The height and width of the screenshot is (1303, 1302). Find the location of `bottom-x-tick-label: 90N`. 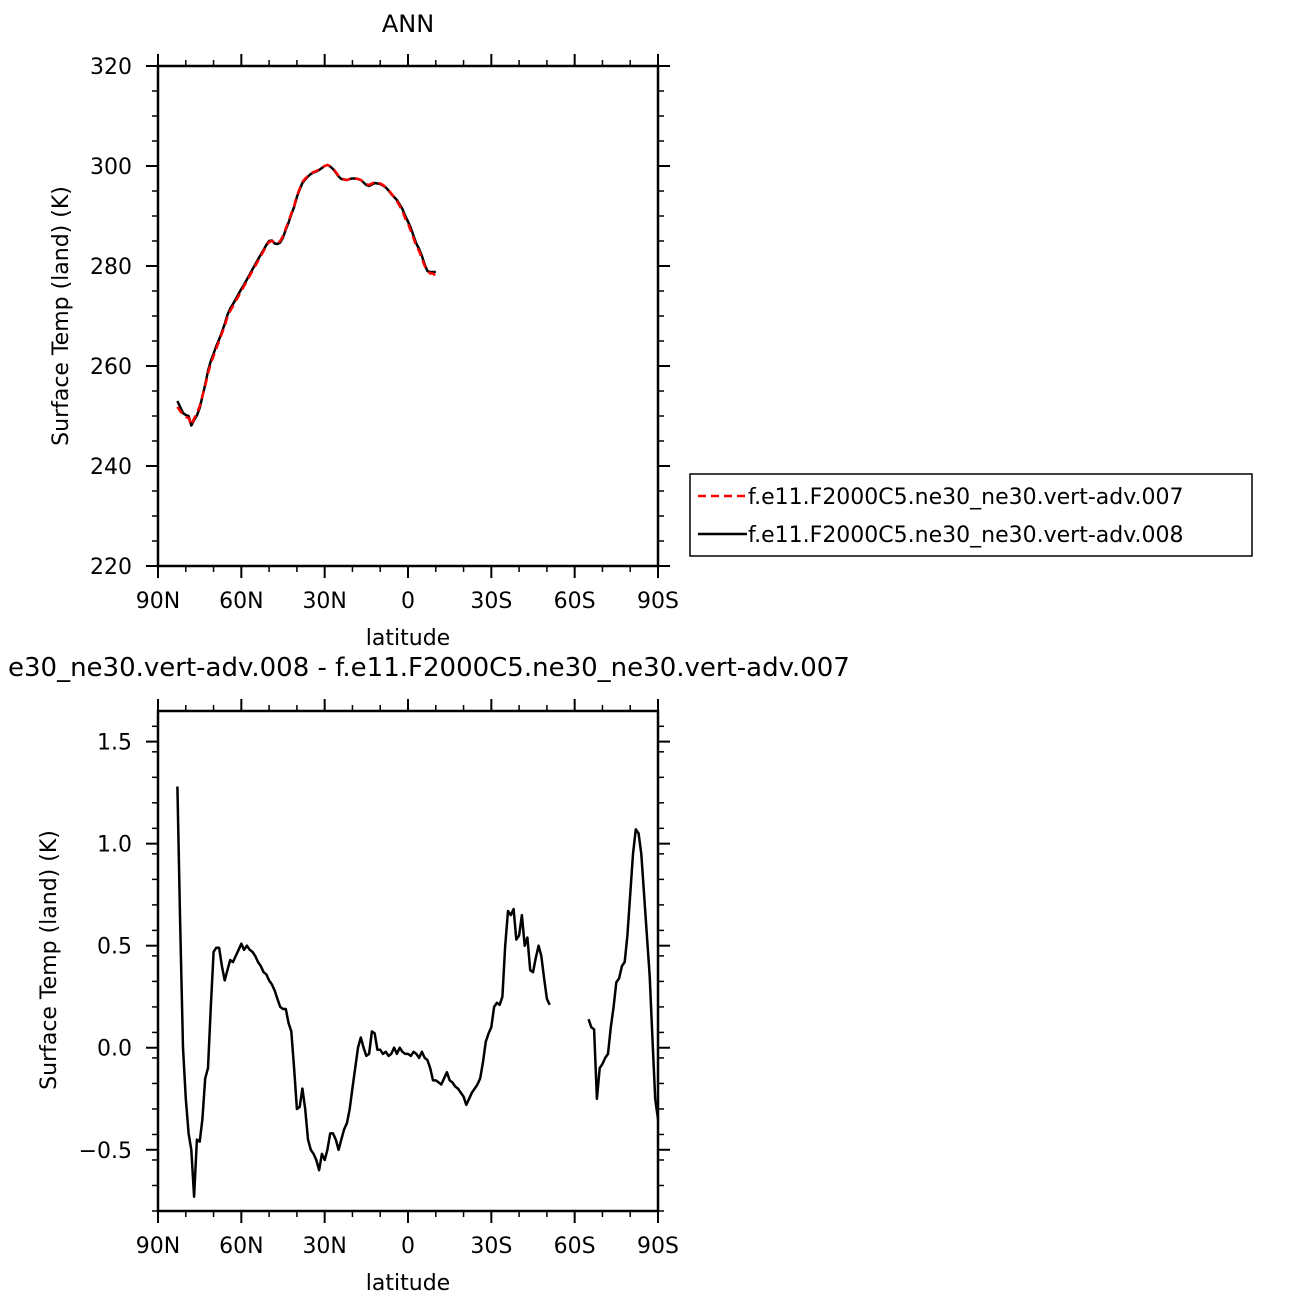

bottom-x-tick-label: 90N is located at coordinates (158, 1246).